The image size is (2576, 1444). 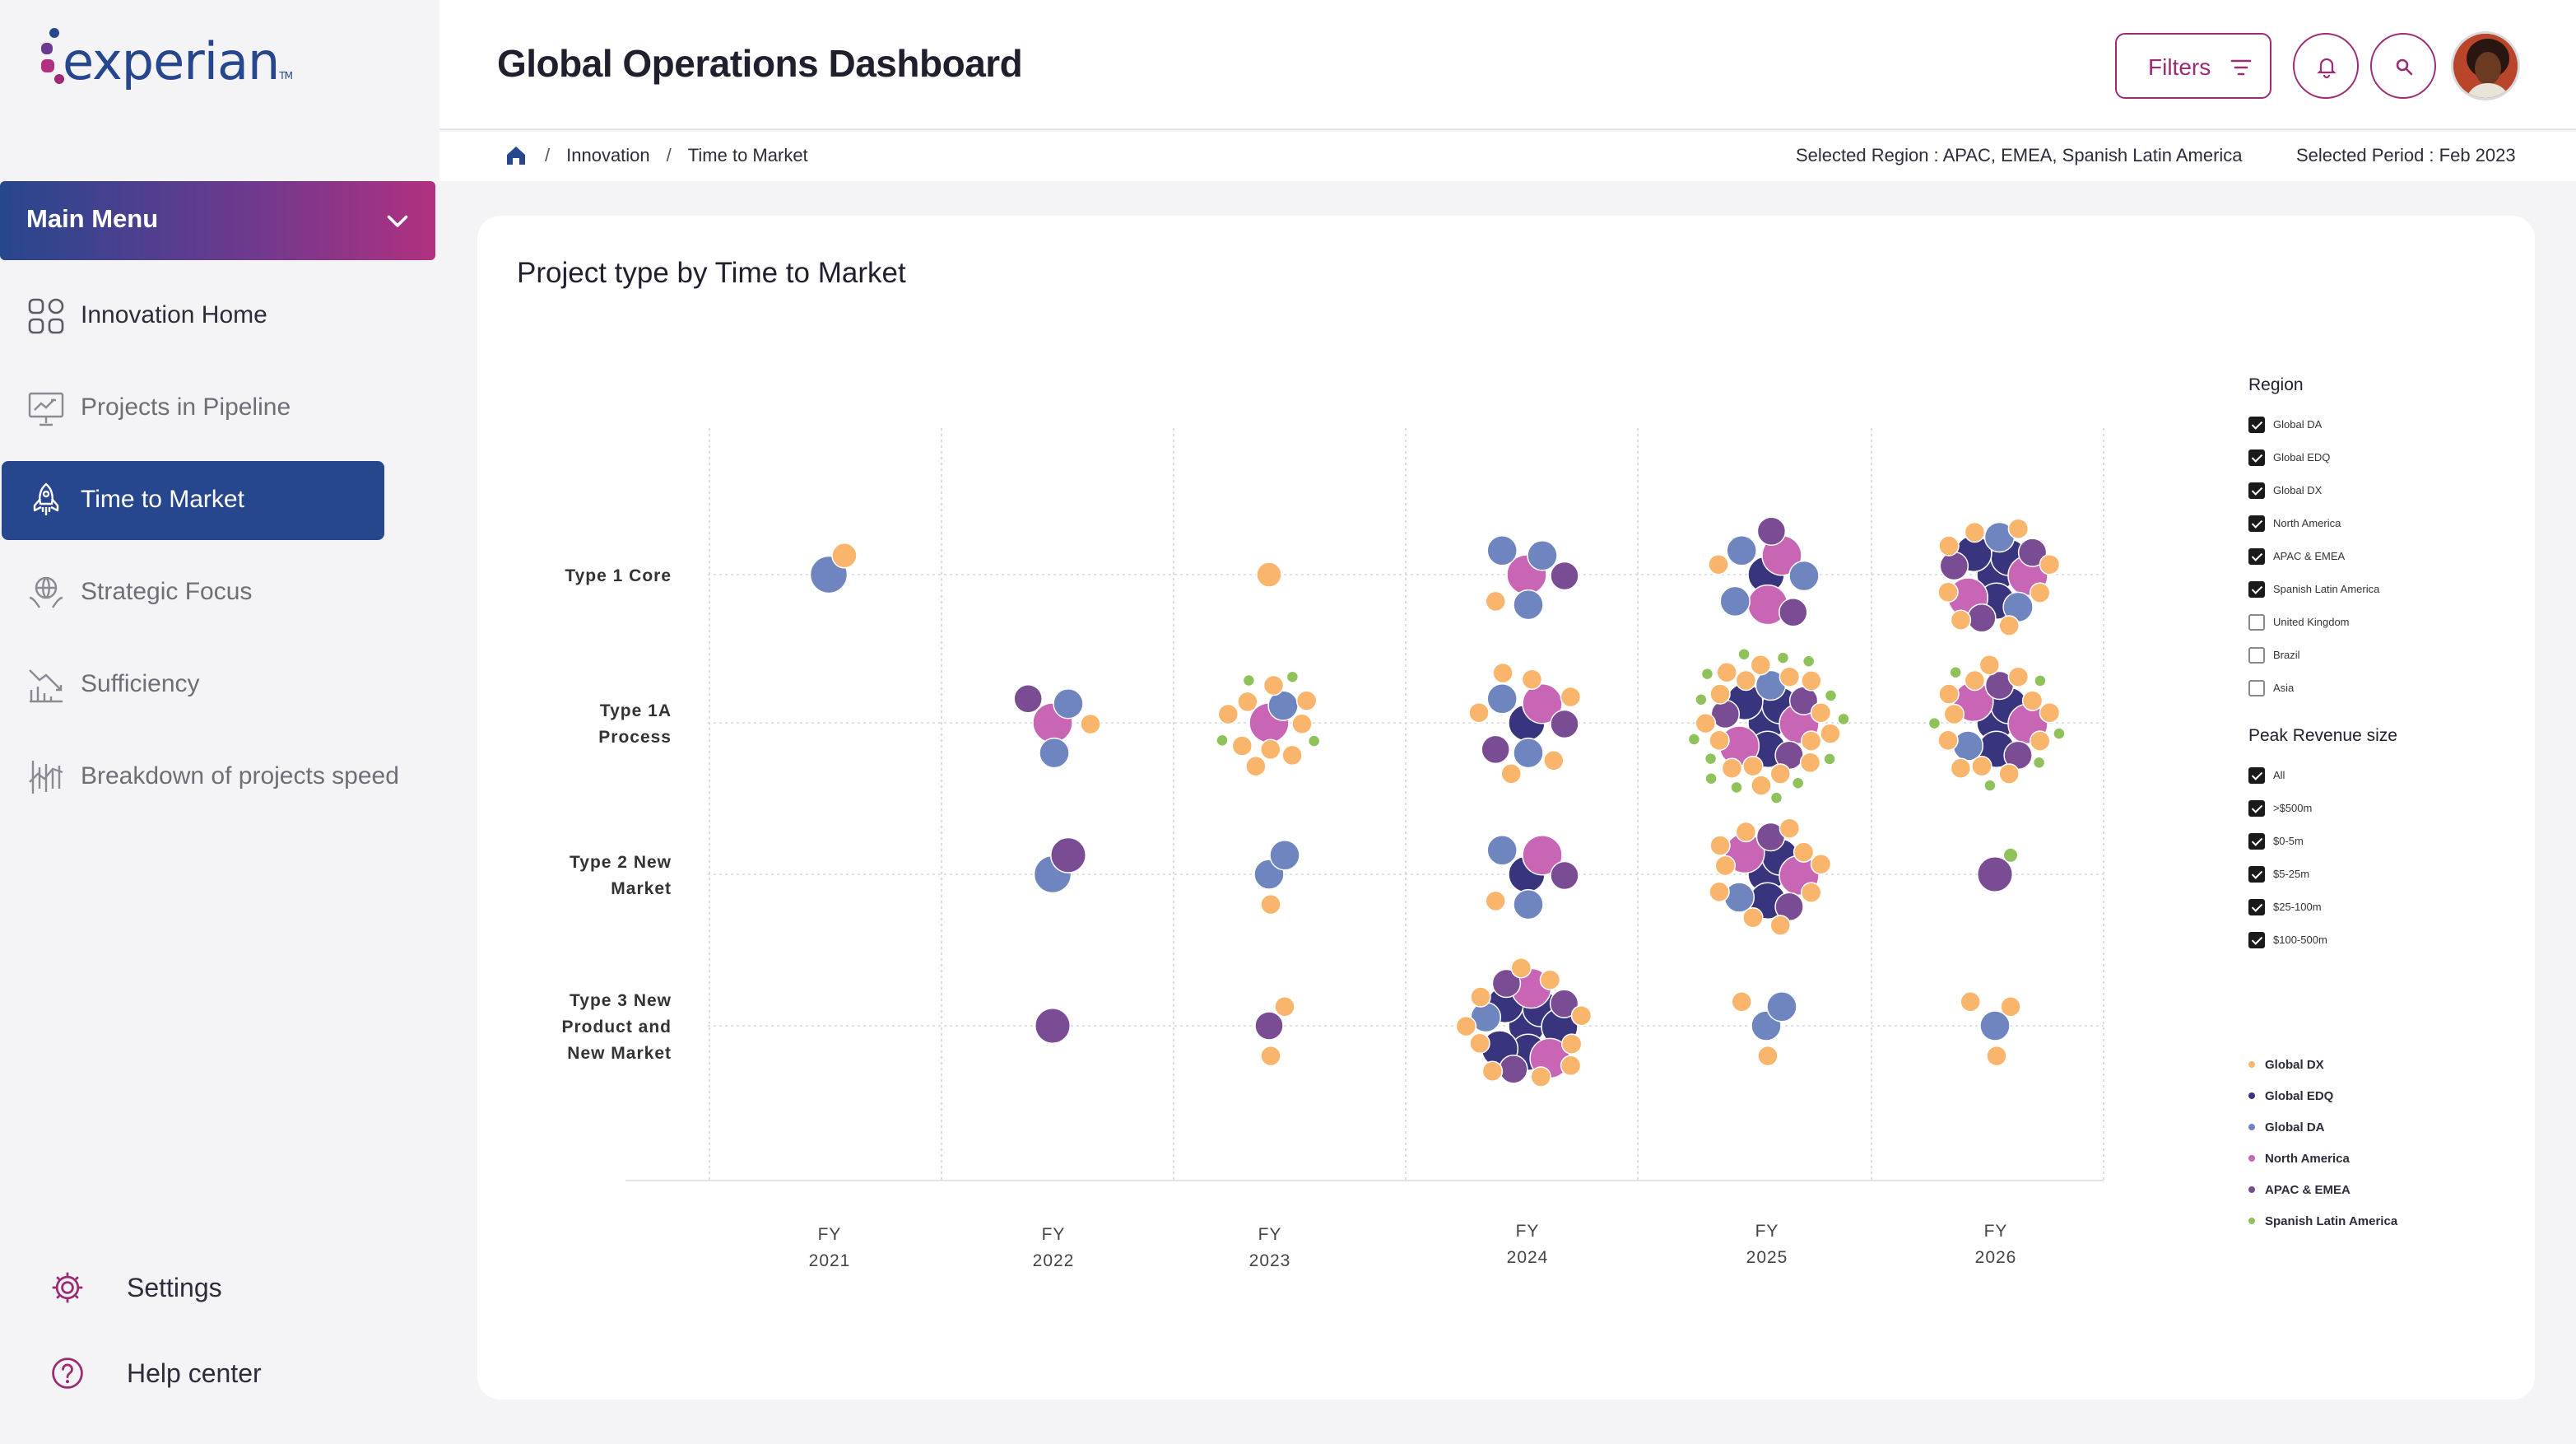 What do you see at coordinates (2380, 688) in the screenshot?
I see `region-checkbox-row: Asia` at bounding box center [2380, 688].